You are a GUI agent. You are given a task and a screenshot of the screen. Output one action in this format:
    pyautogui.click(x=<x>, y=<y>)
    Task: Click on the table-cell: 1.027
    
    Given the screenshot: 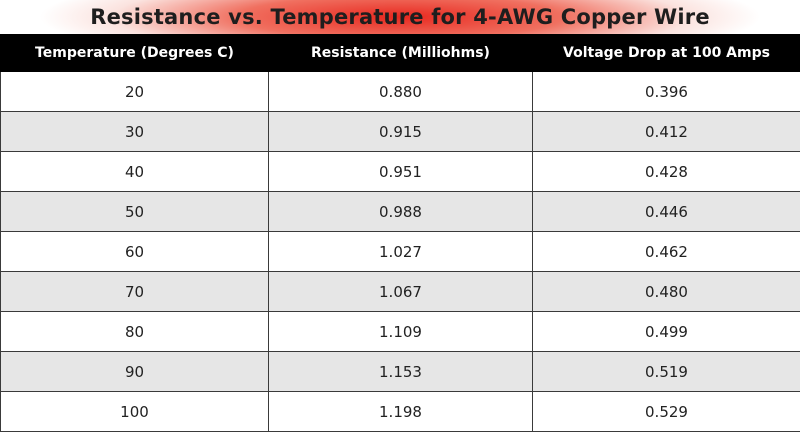 What is the action you would take?
    pyautogui.click(x=401, y=252)
    